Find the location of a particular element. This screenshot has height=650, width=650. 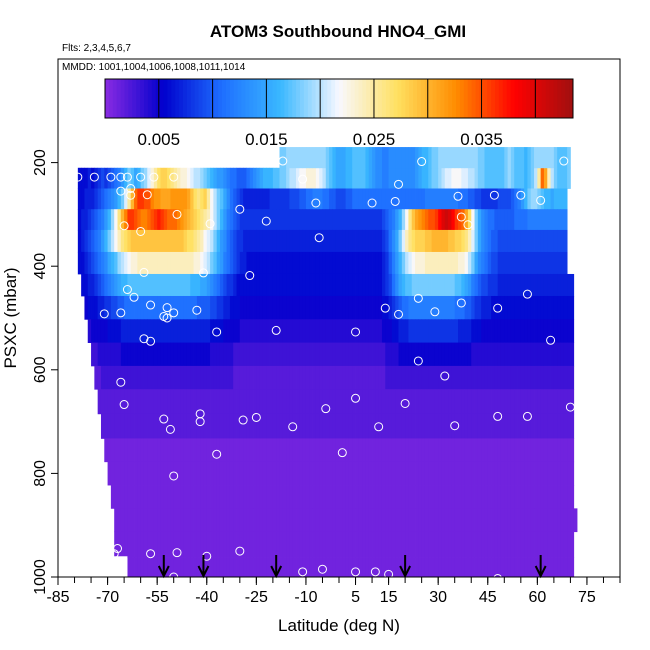

y-axis-label: PSXC (mbar) is located at coordinates (10, 317).